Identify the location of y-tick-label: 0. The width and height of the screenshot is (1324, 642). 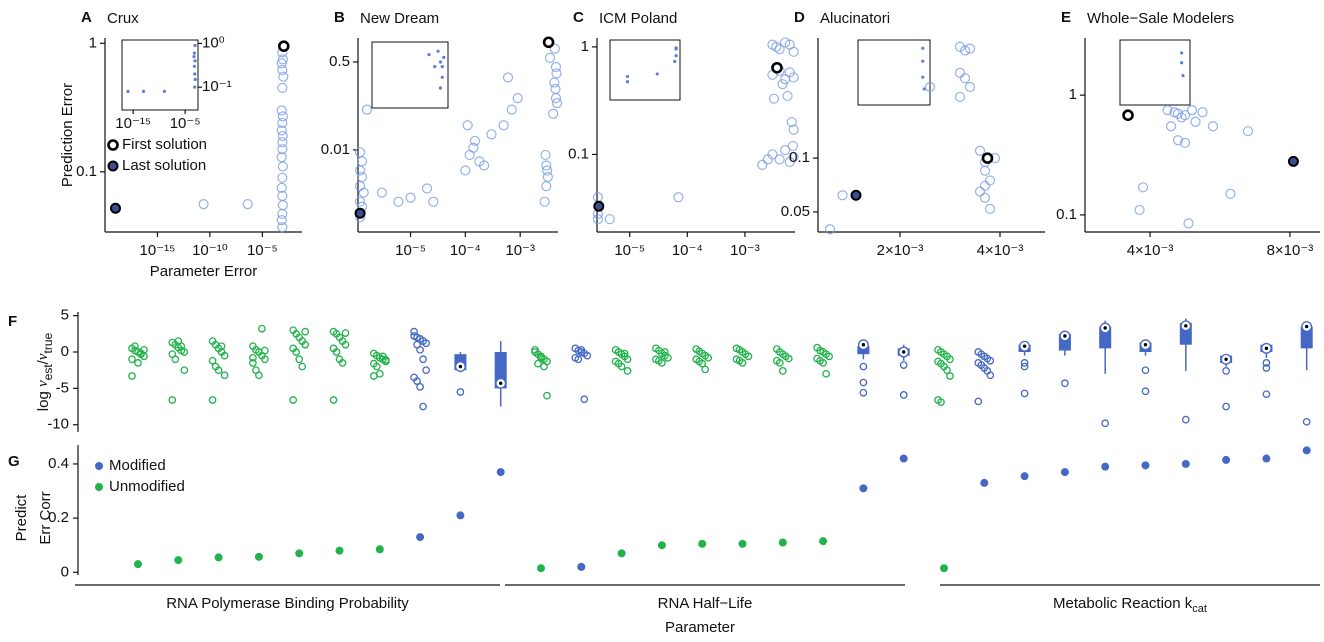
(65, 571).